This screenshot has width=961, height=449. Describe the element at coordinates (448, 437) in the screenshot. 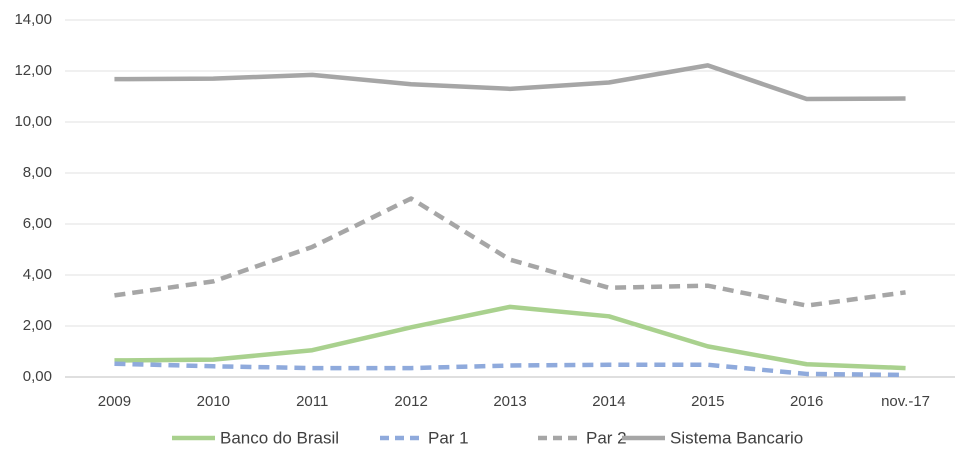

I see `legend-label: Par 1` at that location.